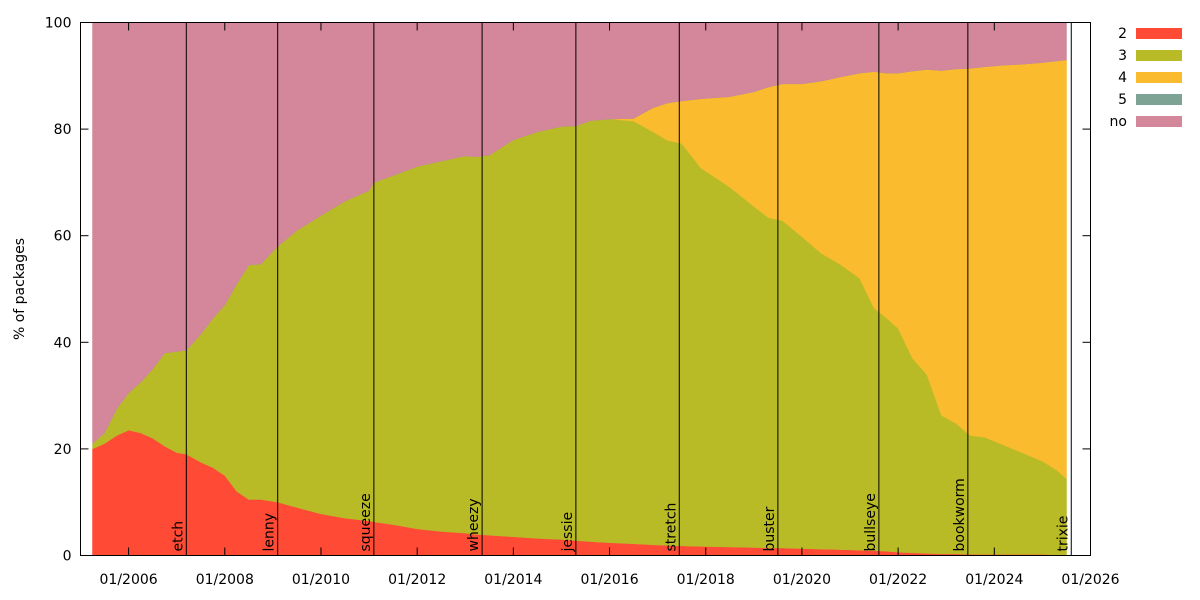  Describe the element at coordinates (1122, 56) in the screenshot. I see `legend-label-3: 3` at that location.